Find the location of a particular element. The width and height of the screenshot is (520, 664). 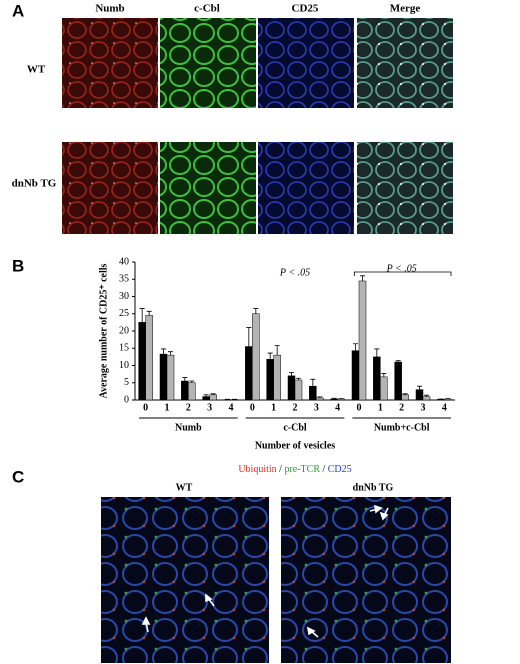

group-label: Numb is located at coordinates (188, 427).